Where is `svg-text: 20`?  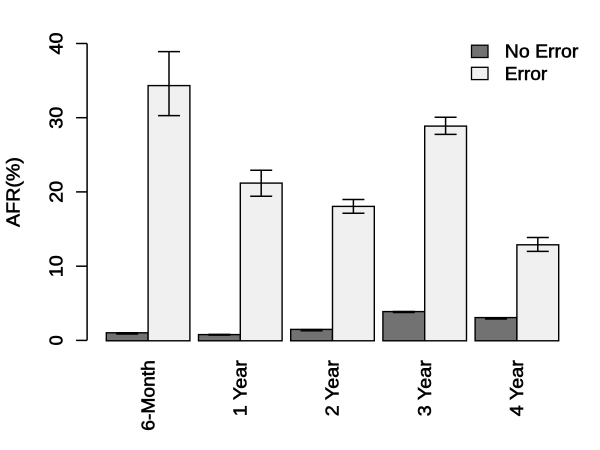
svg-text: 20 is located at coordinates (57, 192).